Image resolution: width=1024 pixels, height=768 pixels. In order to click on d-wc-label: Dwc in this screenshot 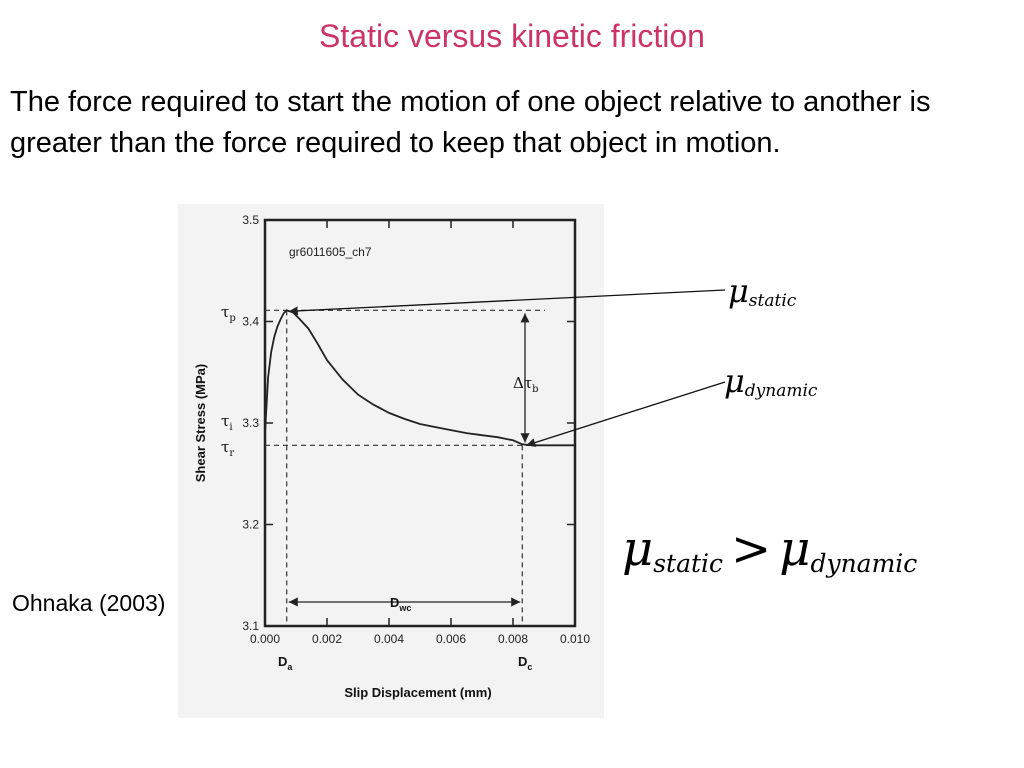, I will do `click(400, 604)`.